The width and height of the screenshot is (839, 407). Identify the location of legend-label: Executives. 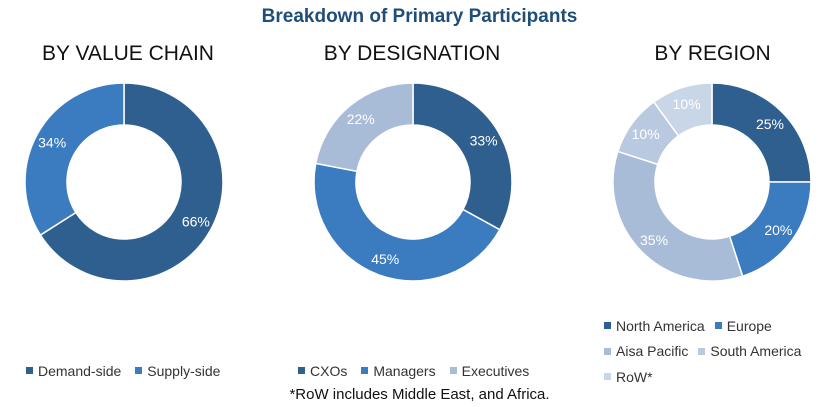
(495, 370).